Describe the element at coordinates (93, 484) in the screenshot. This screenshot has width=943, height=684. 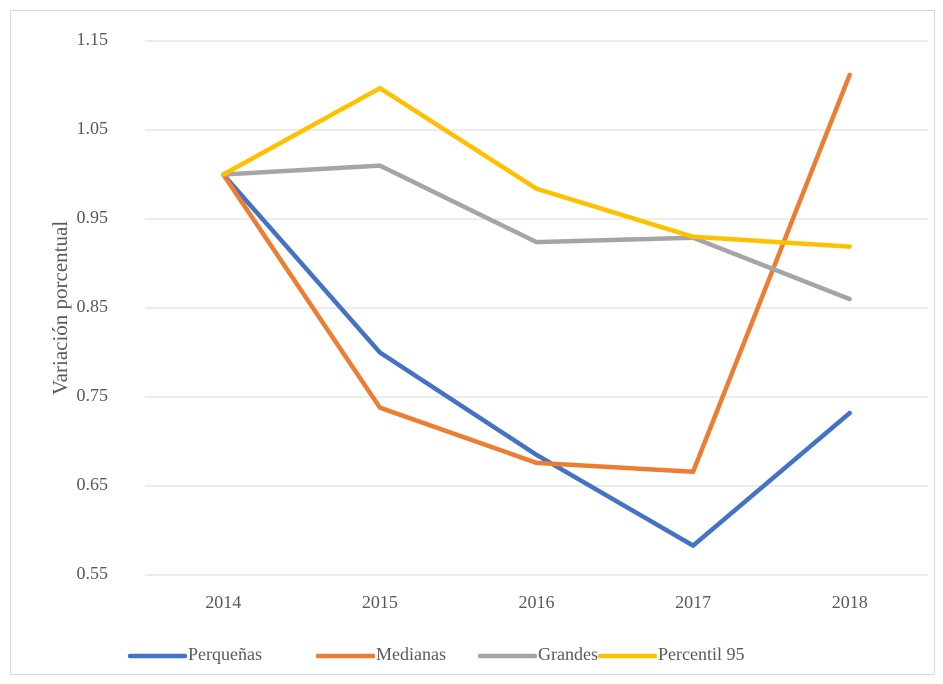
I see `y-tick-label: 0.65` at that location.